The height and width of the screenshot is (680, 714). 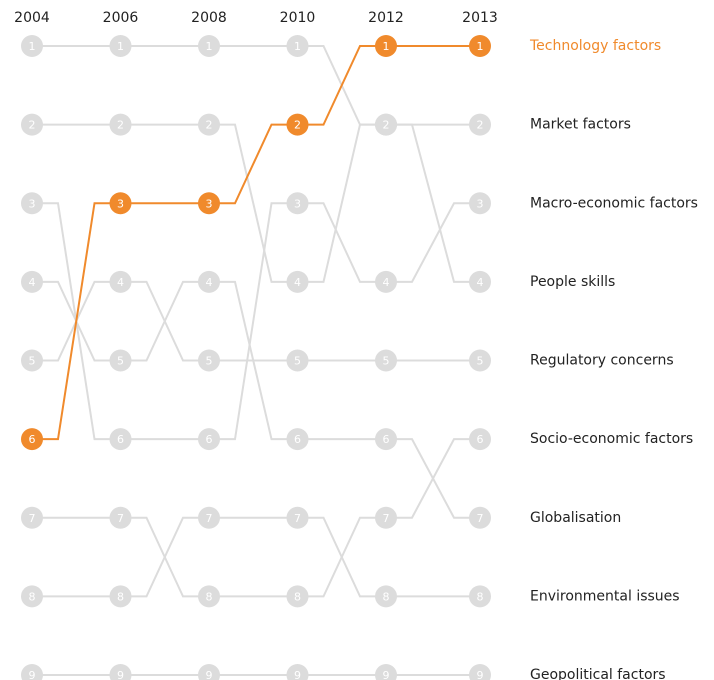 What do you see at coordinates (480, 18) in the screenshot?
I see `year-label: 2013` at bounding box center [480, 18].